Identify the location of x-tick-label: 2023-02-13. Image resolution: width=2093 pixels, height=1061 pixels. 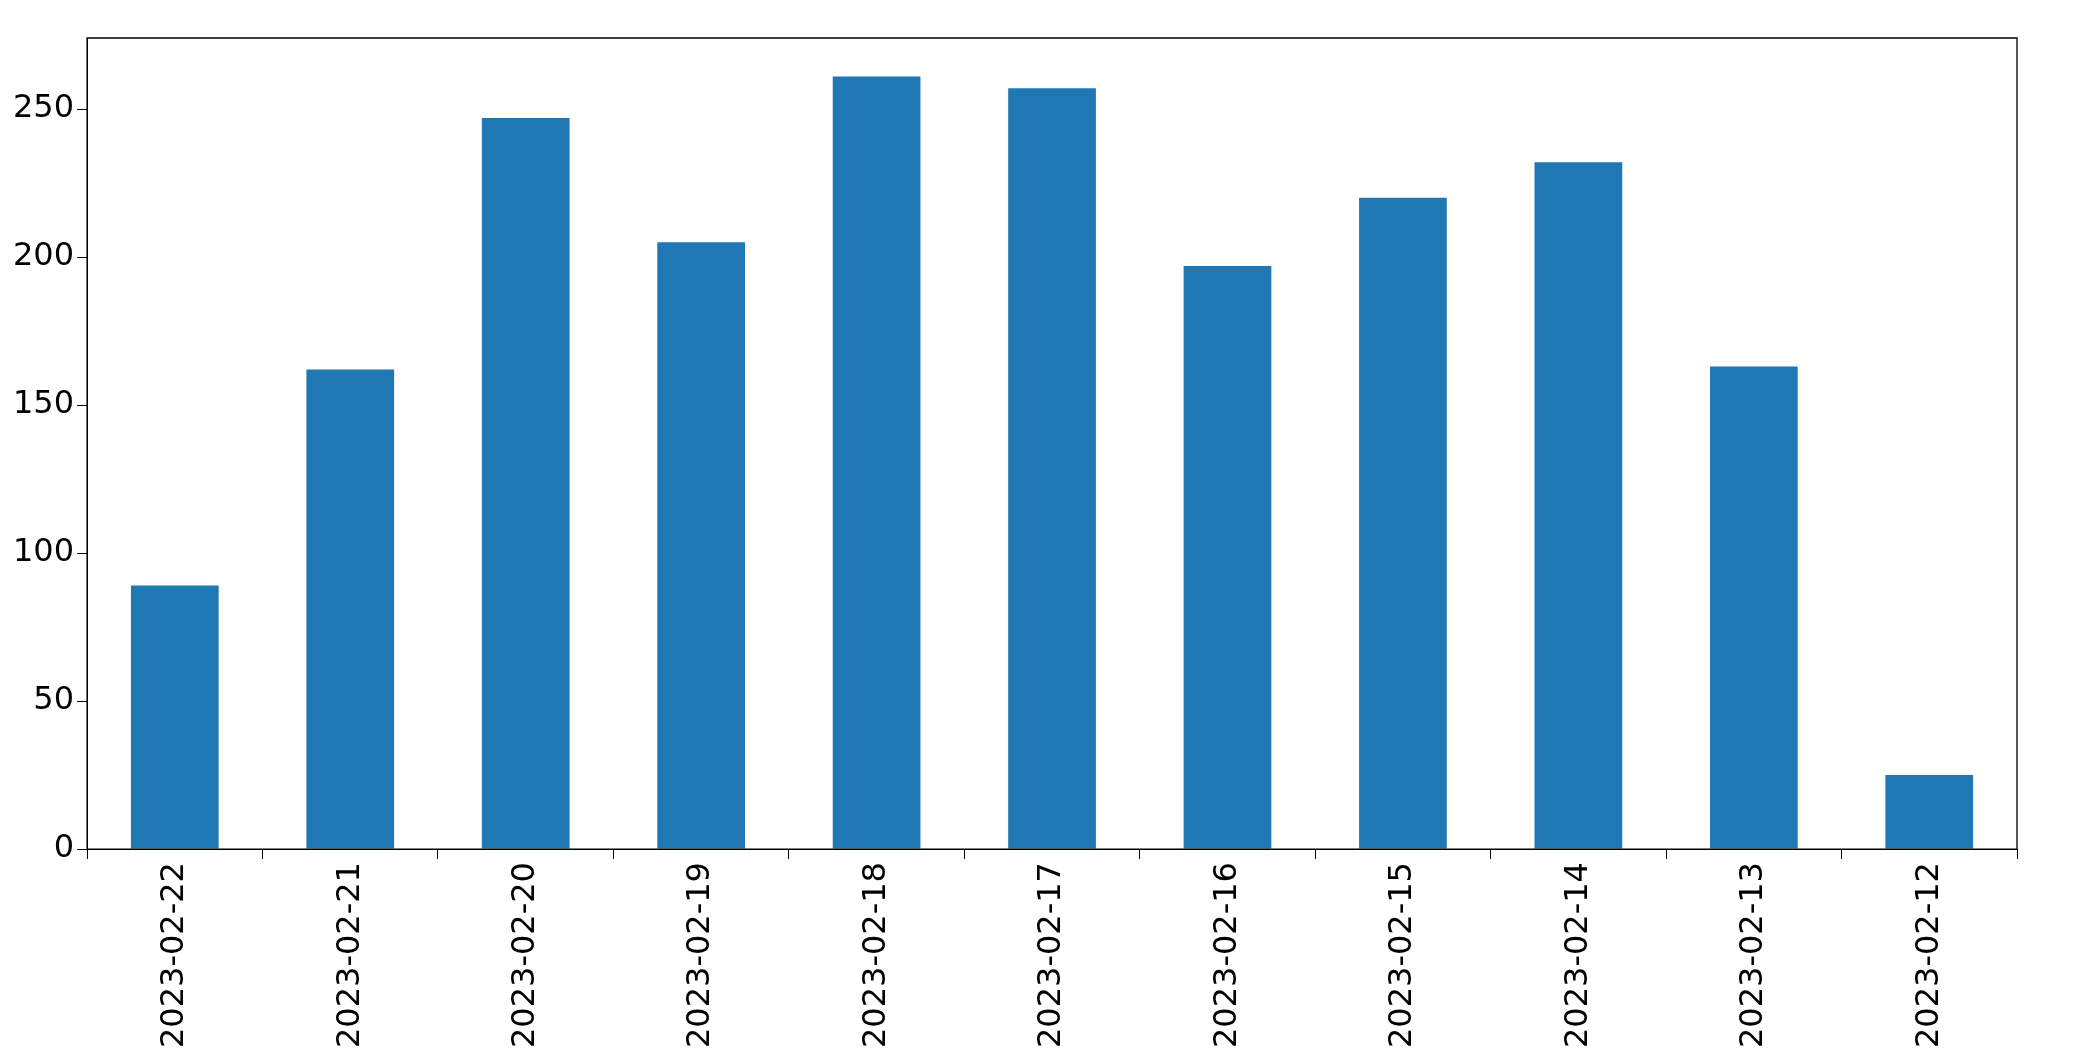
(1751, 955).